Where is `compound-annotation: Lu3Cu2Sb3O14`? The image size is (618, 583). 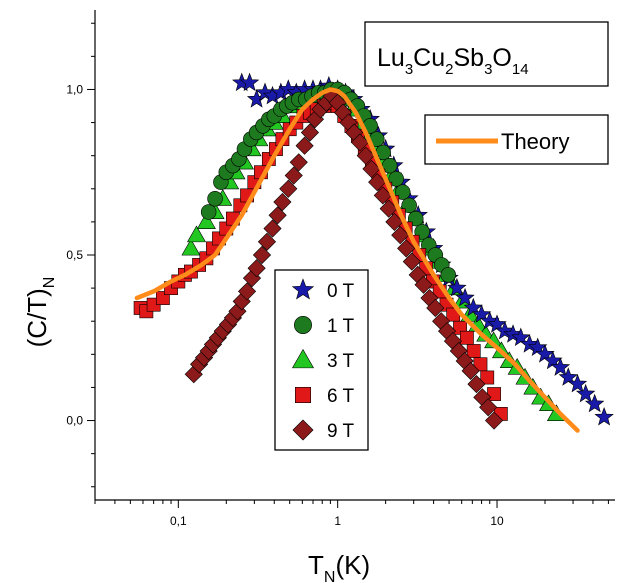
compound-annotation: Lu3Cu2Sb3O14 is located at coordinates (486, 54).